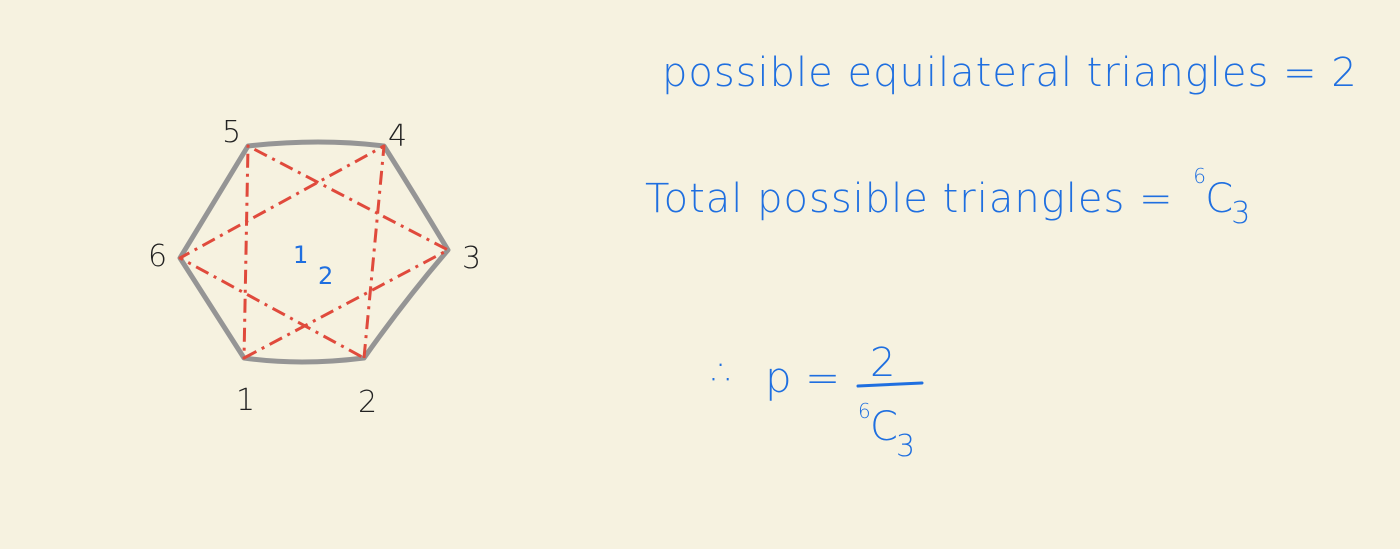 The width and height of the screenshot is (1400, 549). What do you see at coordinates (905, 446) in the screenshot?
I see `denominator-subscript: 3` at bounding box center [905, 446].